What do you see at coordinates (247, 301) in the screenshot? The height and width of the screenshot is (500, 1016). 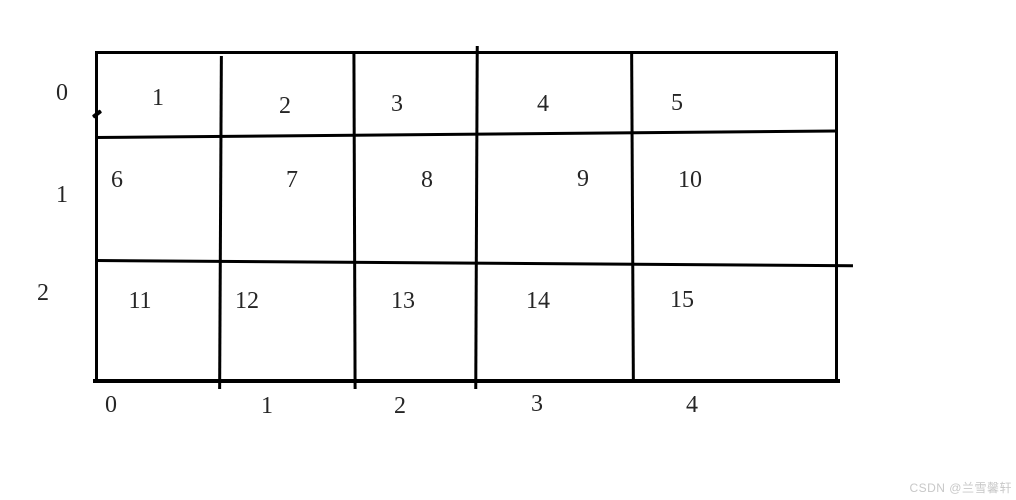 I see `cell-value-12: 12` at bounding box center [247, 301].